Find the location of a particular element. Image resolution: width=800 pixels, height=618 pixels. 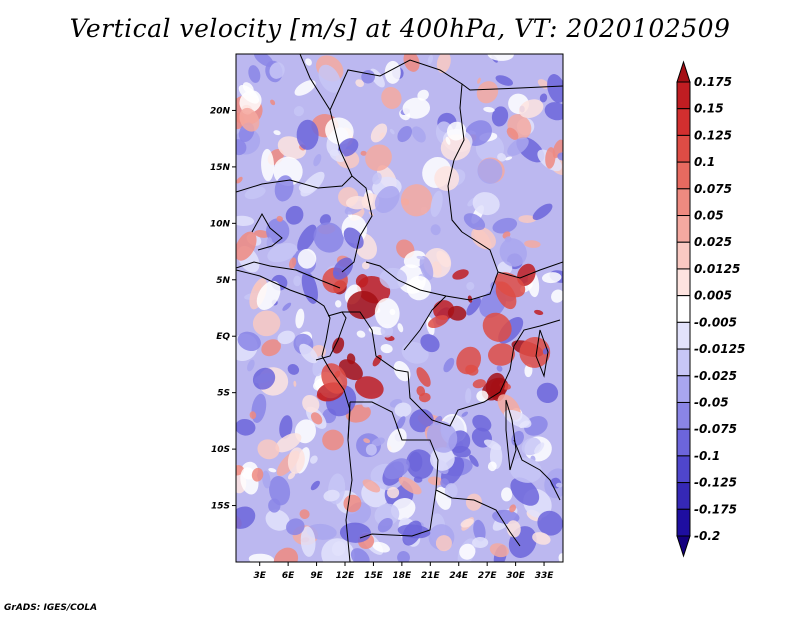

lon-tick-label: 21E is located at coordinates (431, 576).